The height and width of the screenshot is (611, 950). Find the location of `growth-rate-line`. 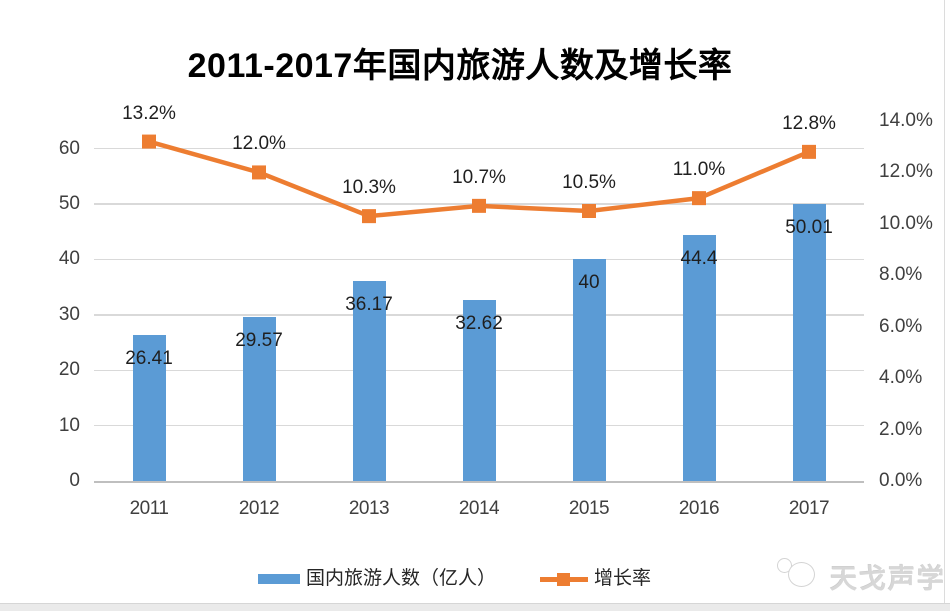

growth-rate-line is located at coordinates (479, 179).